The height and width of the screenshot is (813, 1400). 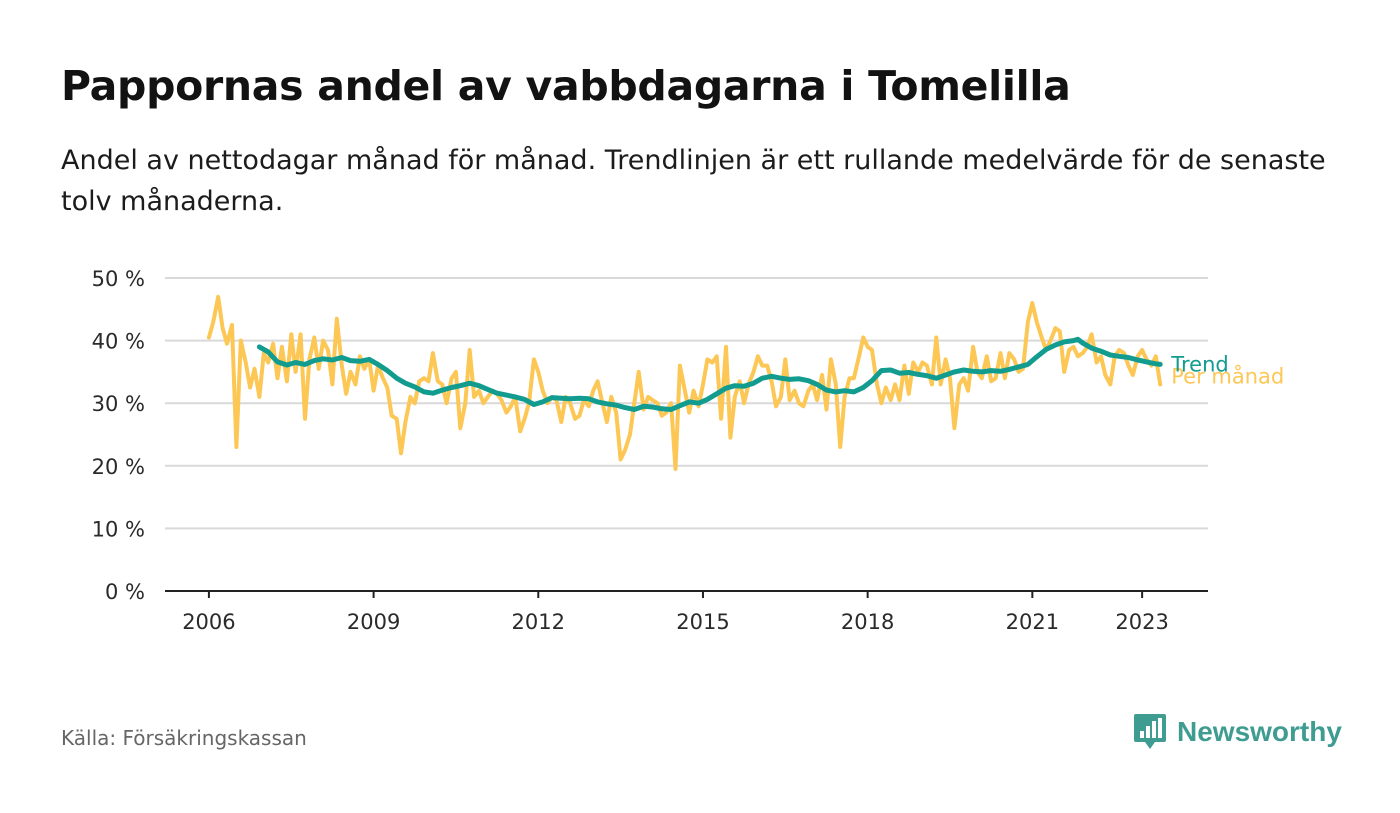 I want to click on x-tick-label: 2009, so click(x=373, y=622).